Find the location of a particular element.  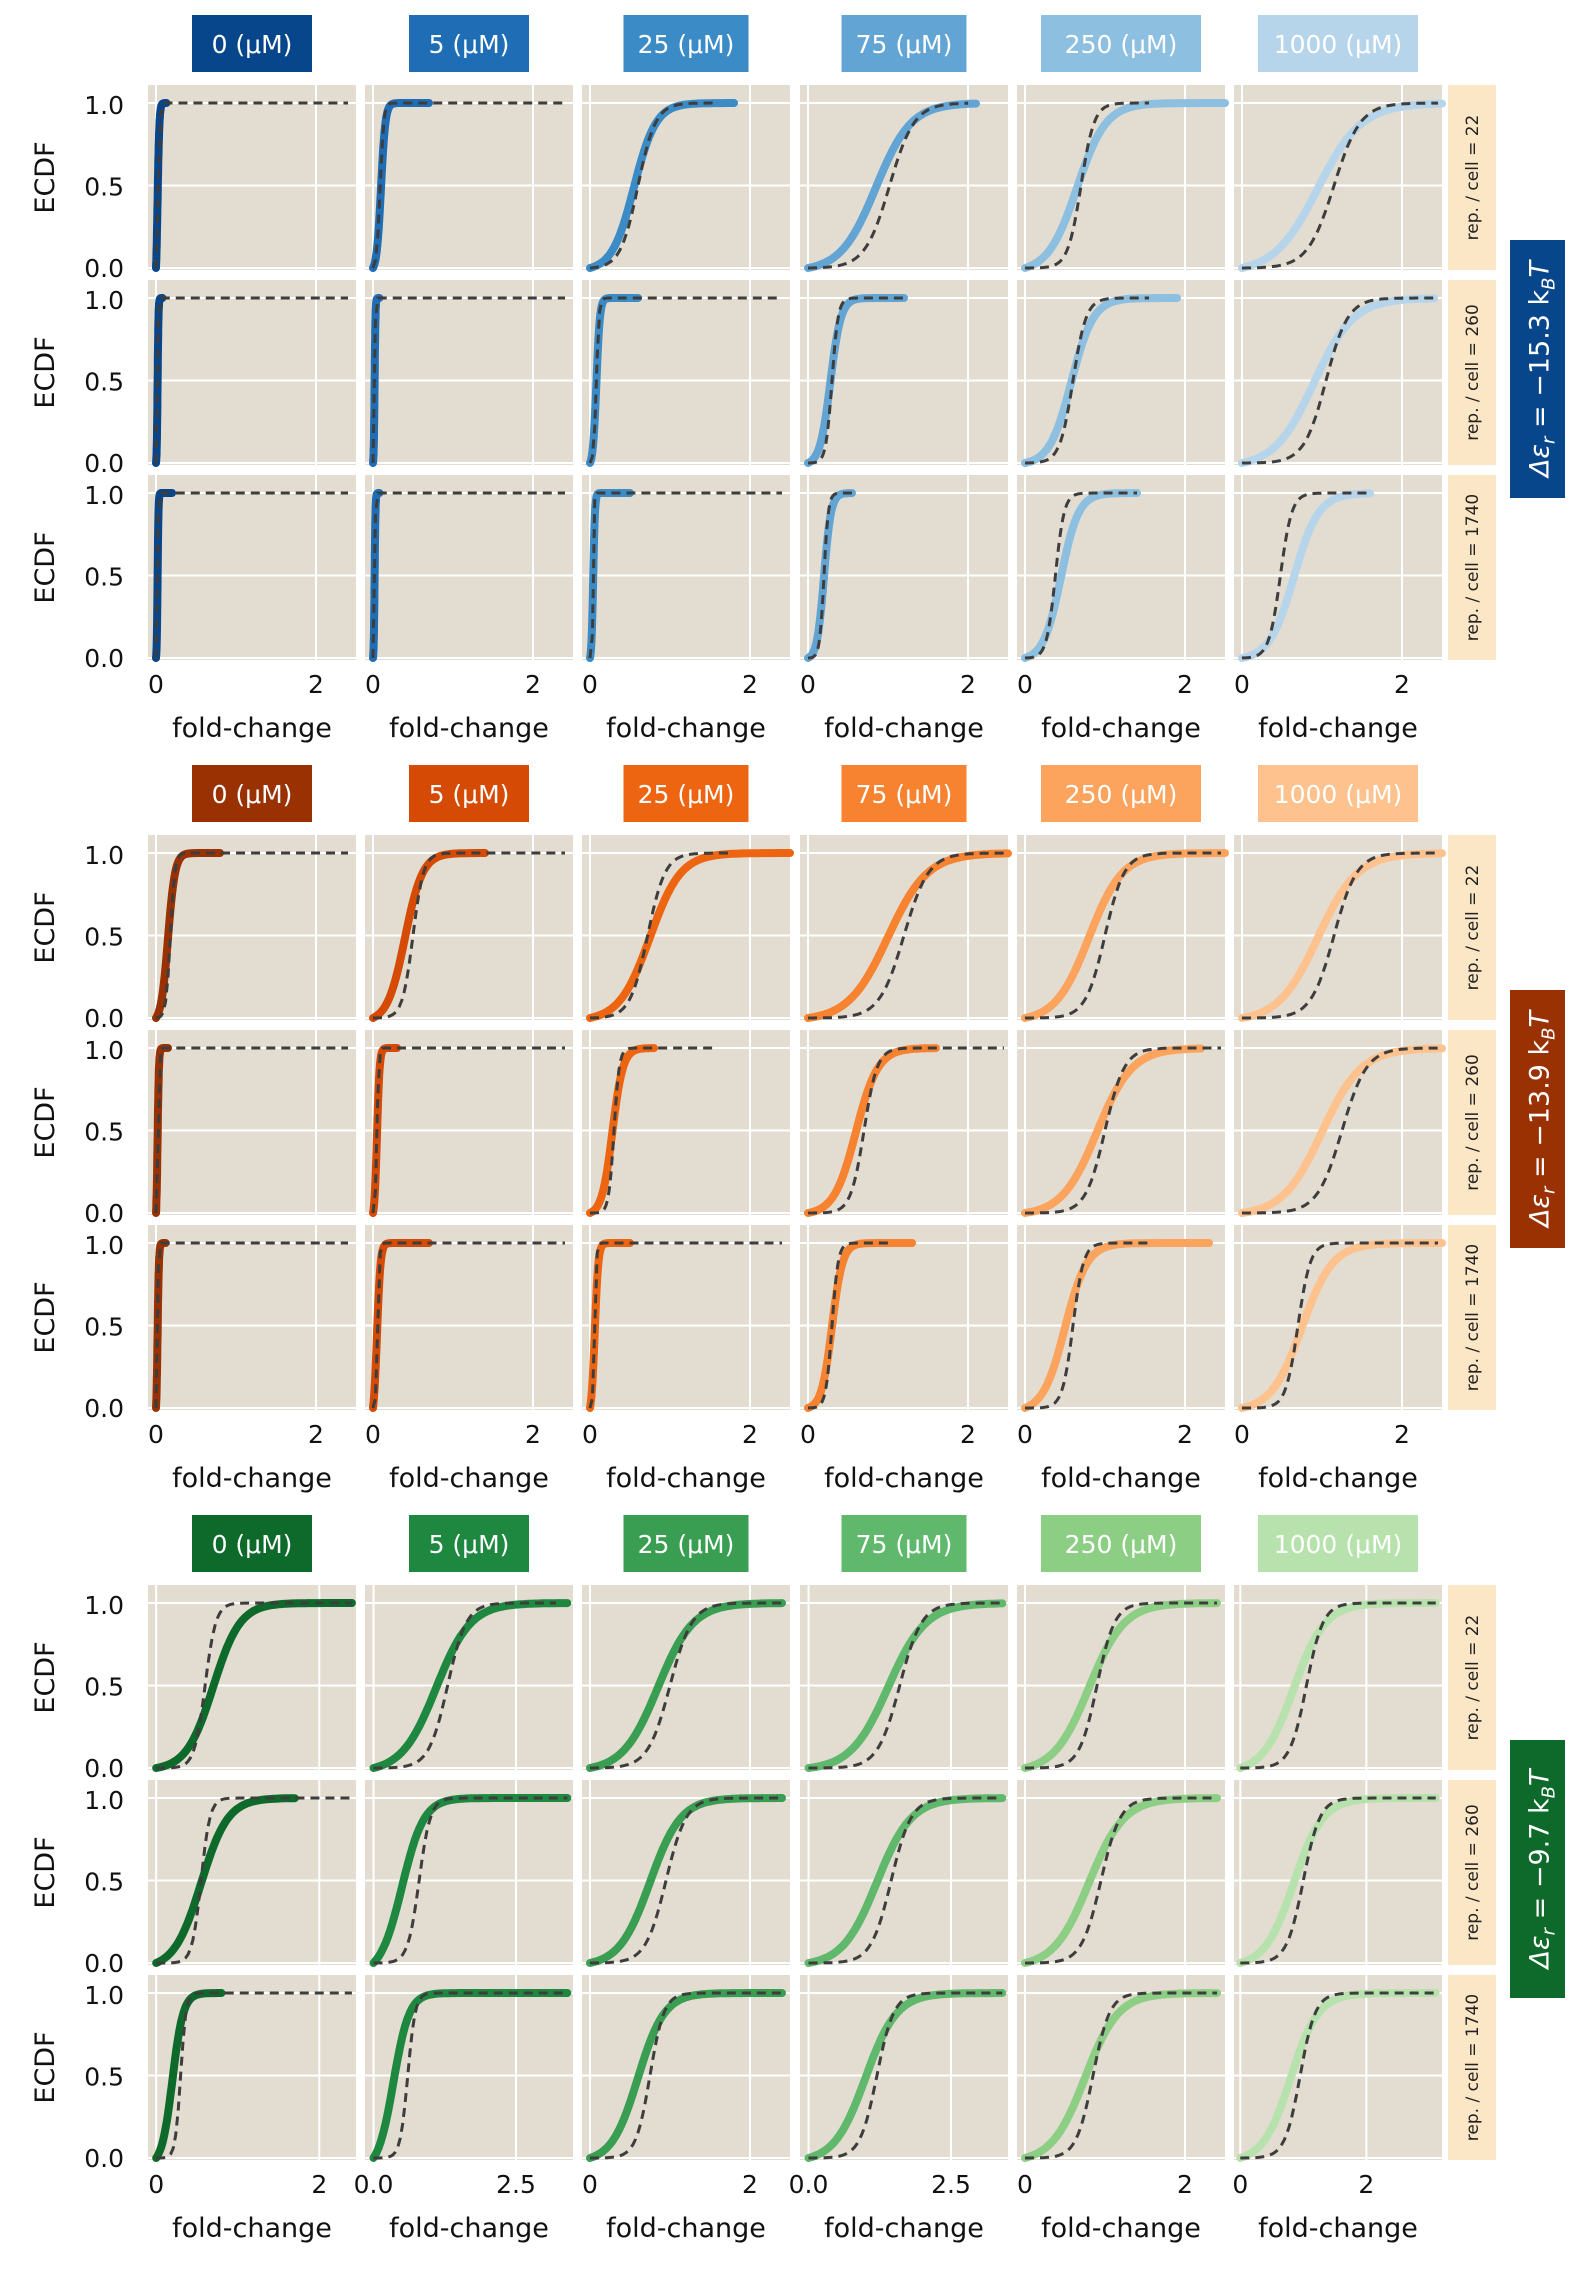

row-label: rep. / cell = 260 is located at coordinates (1473, 372).